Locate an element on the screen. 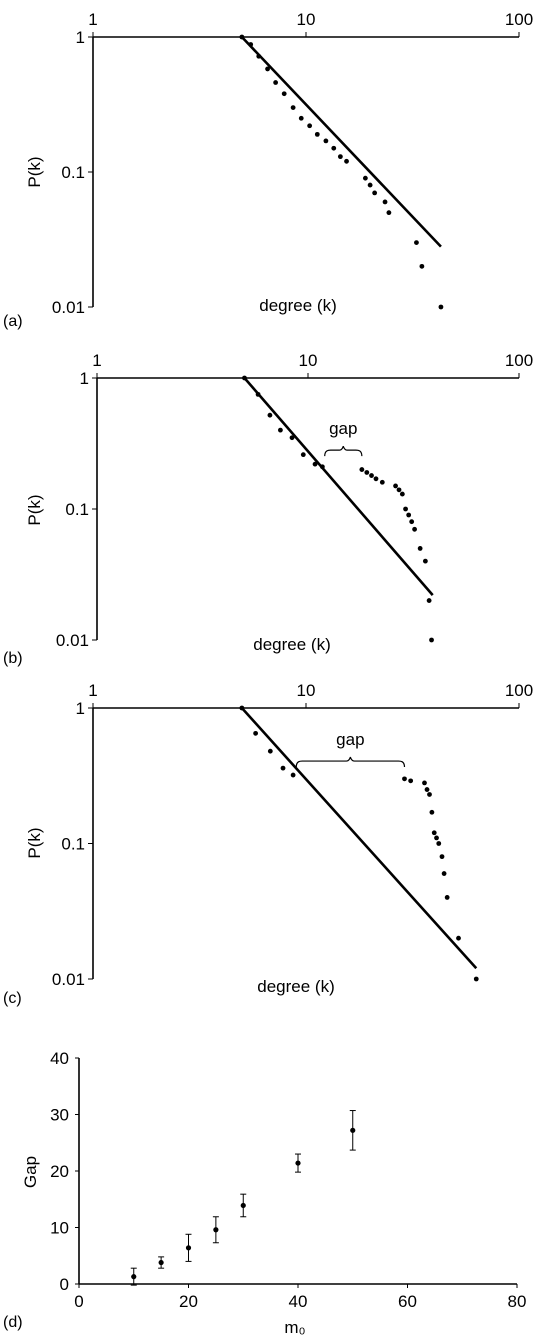  y-tick-label: 10 is located at coordinates (59, 1228).